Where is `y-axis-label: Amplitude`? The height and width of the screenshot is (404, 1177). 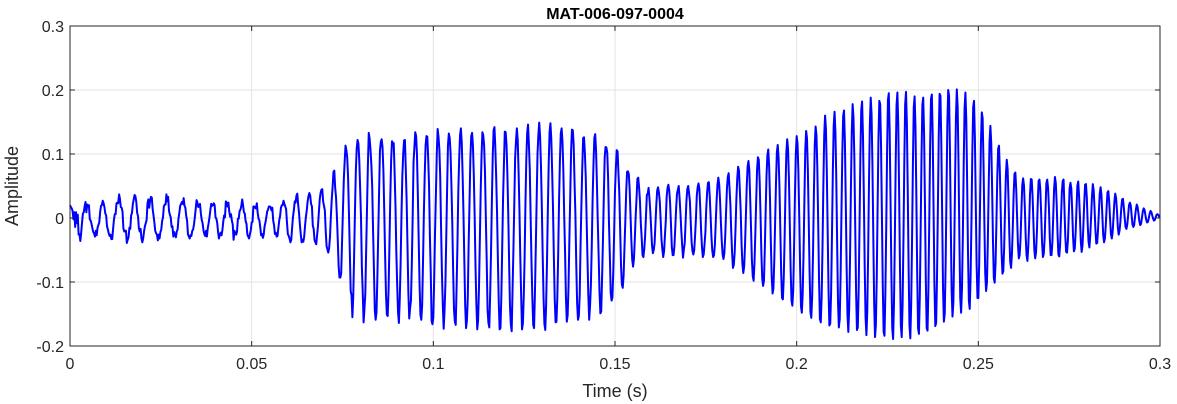
y-axis-label: Amplitude is located at coordinates (12, 186).